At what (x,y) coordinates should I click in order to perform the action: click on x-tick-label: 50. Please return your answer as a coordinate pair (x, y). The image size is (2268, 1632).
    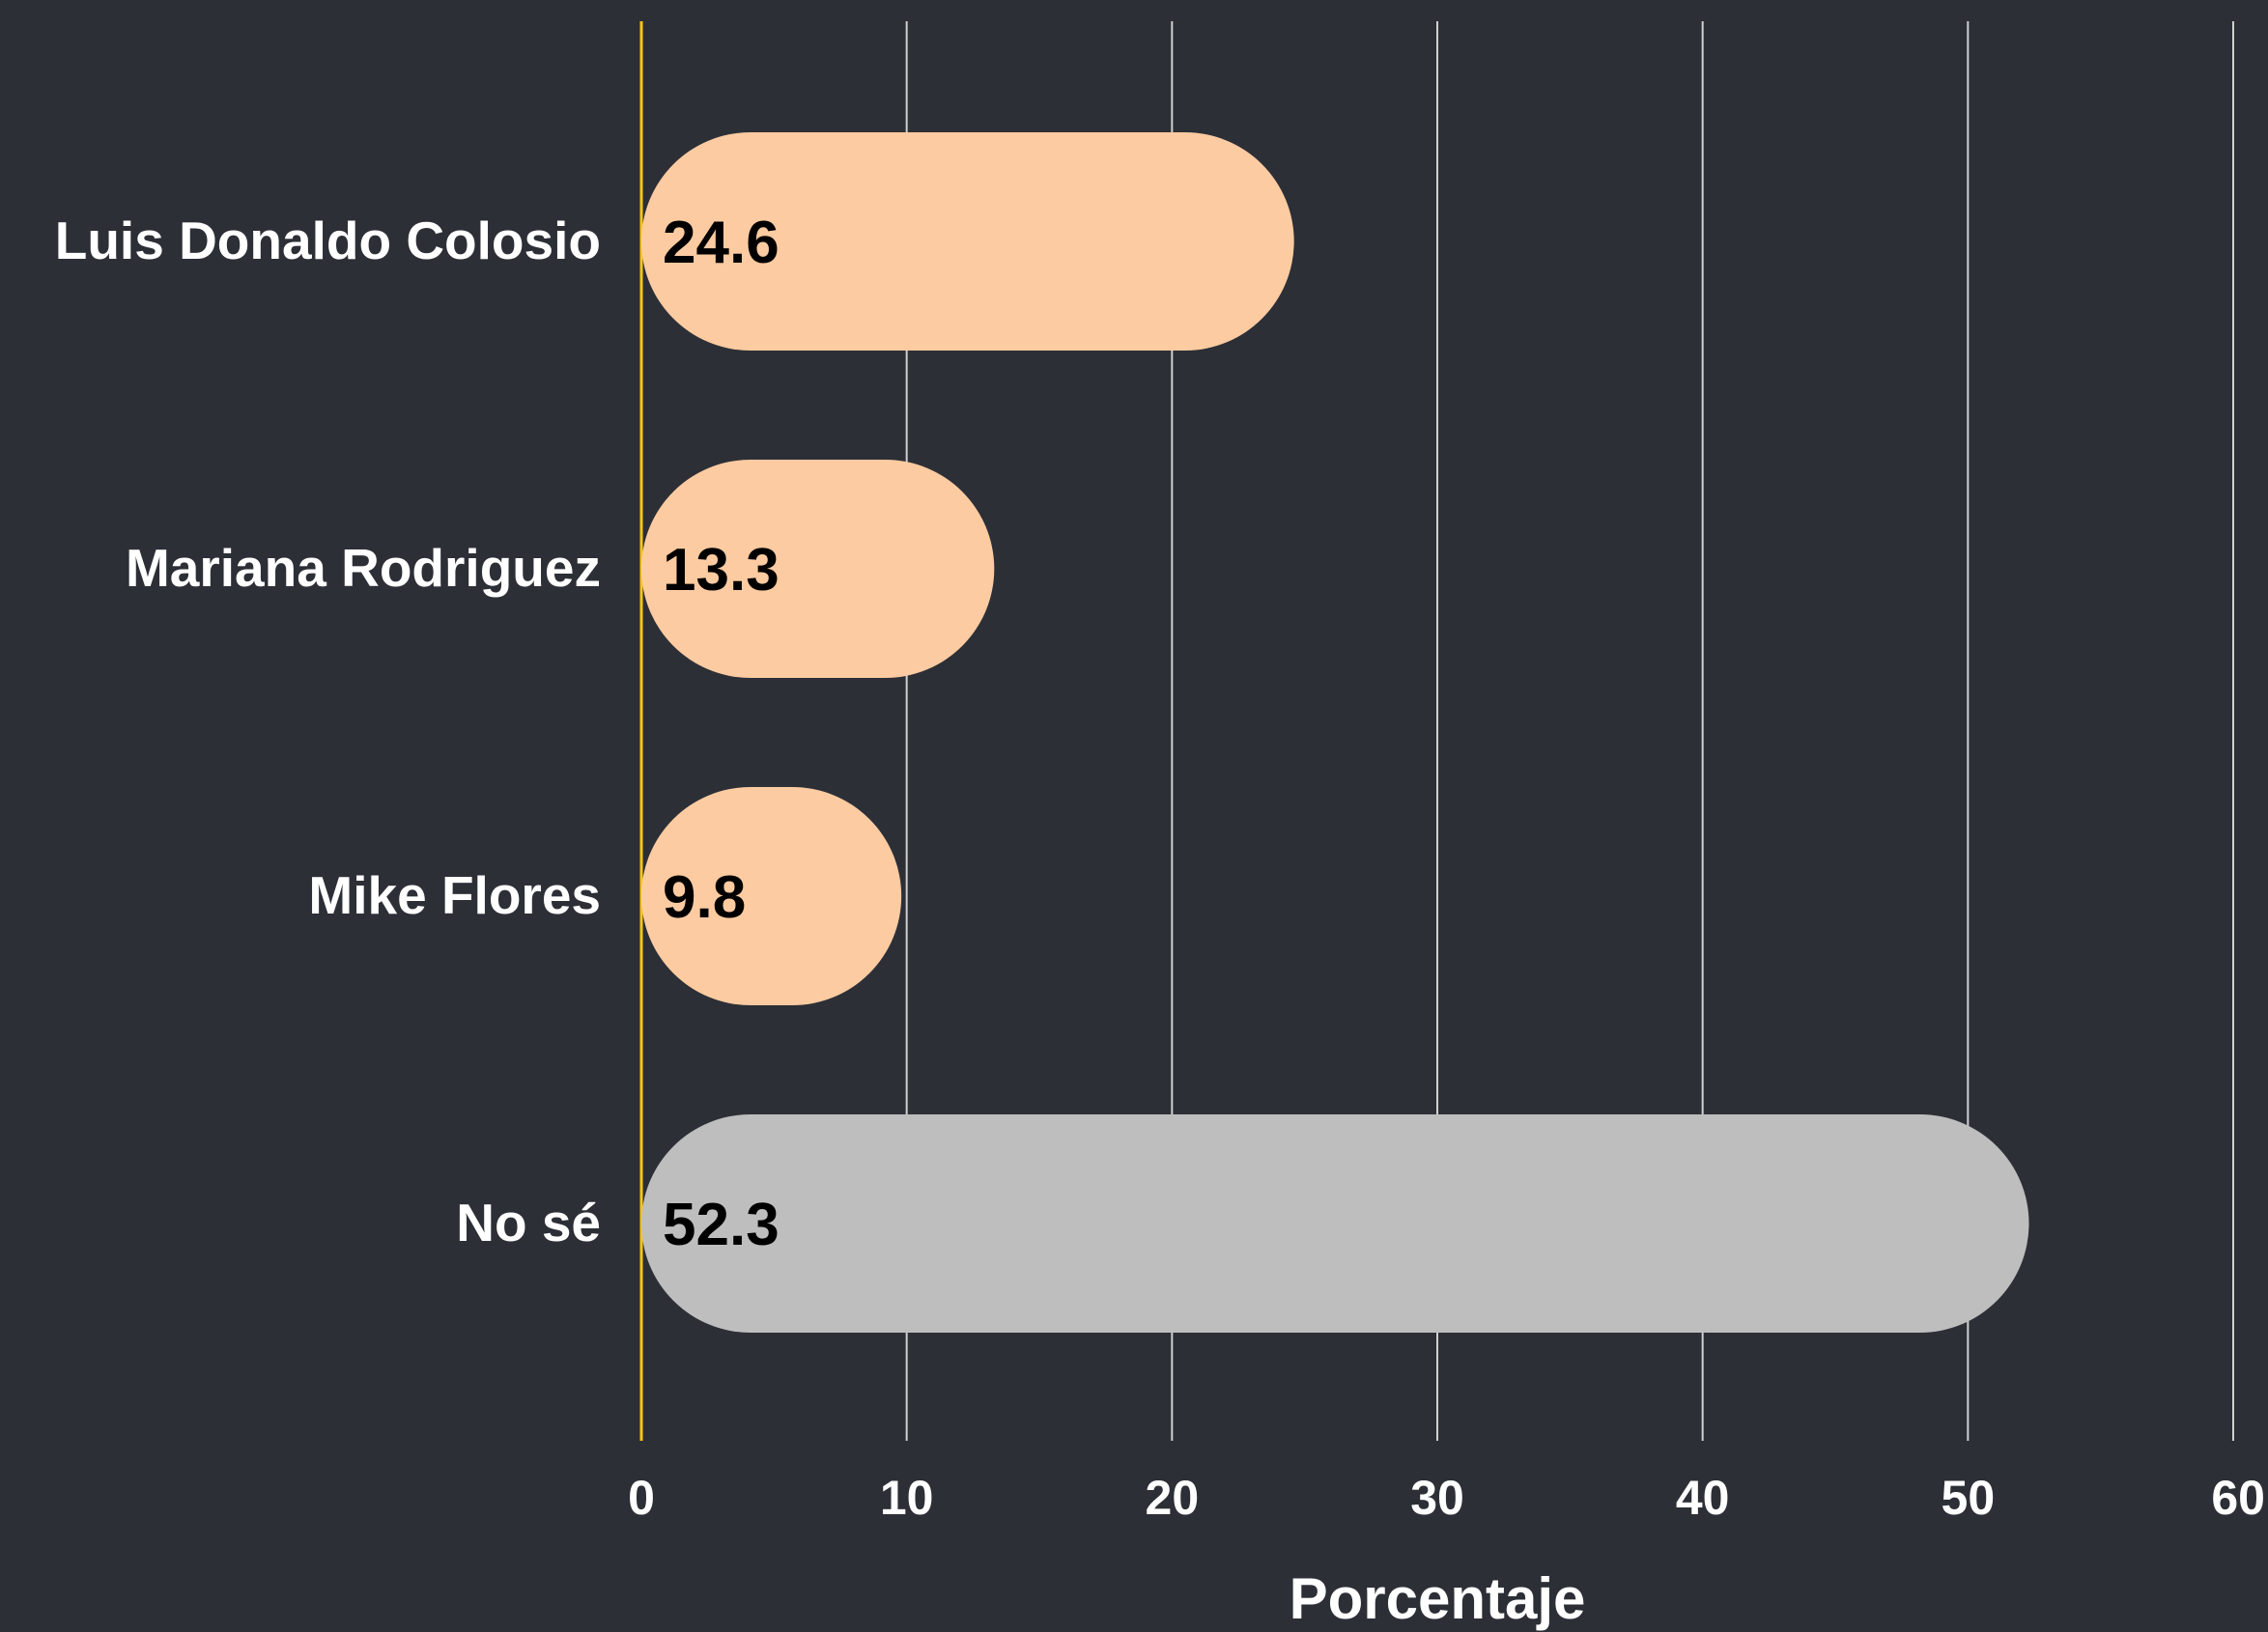
    Looking at the image, I should click on (1969, 1498).